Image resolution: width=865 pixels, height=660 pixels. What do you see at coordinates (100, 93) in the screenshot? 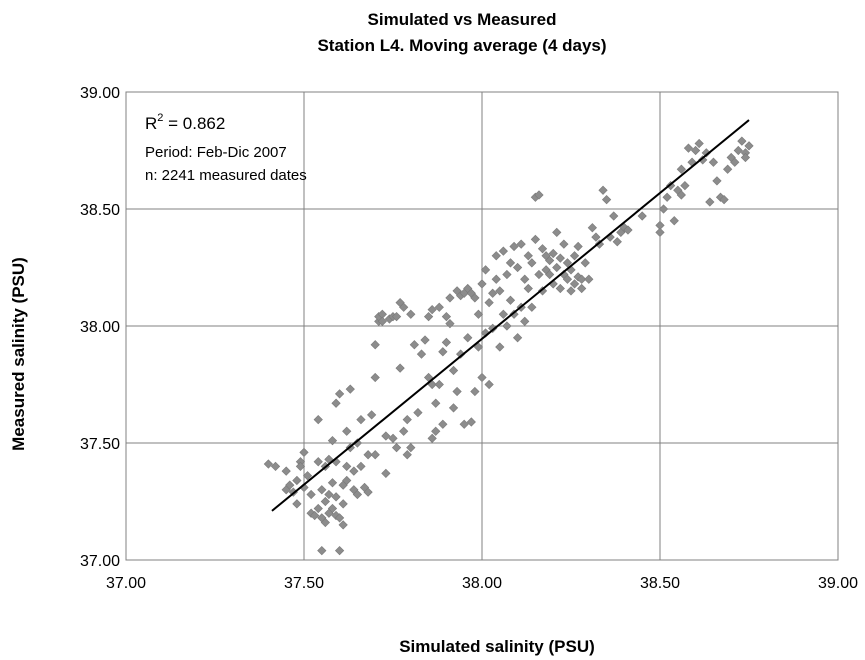
I see `y-tick-label: 39.00` at bounding box center [100, 93].